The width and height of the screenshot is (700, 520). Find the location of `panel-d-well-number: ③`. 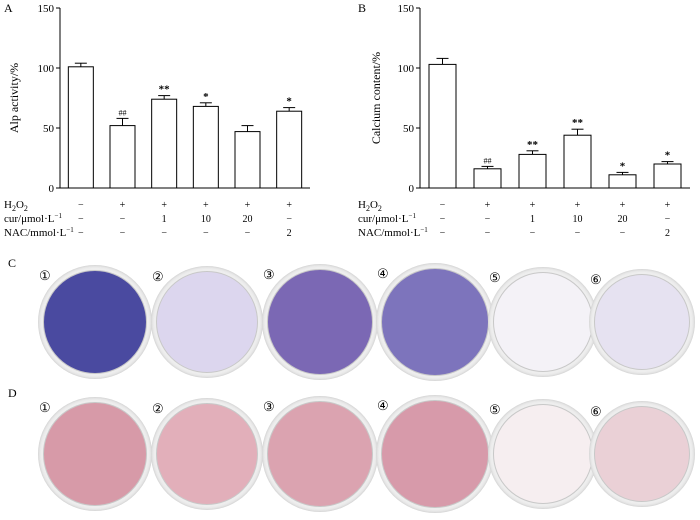

panel-d-well-number: ③ is located at coordinates (269, 406).